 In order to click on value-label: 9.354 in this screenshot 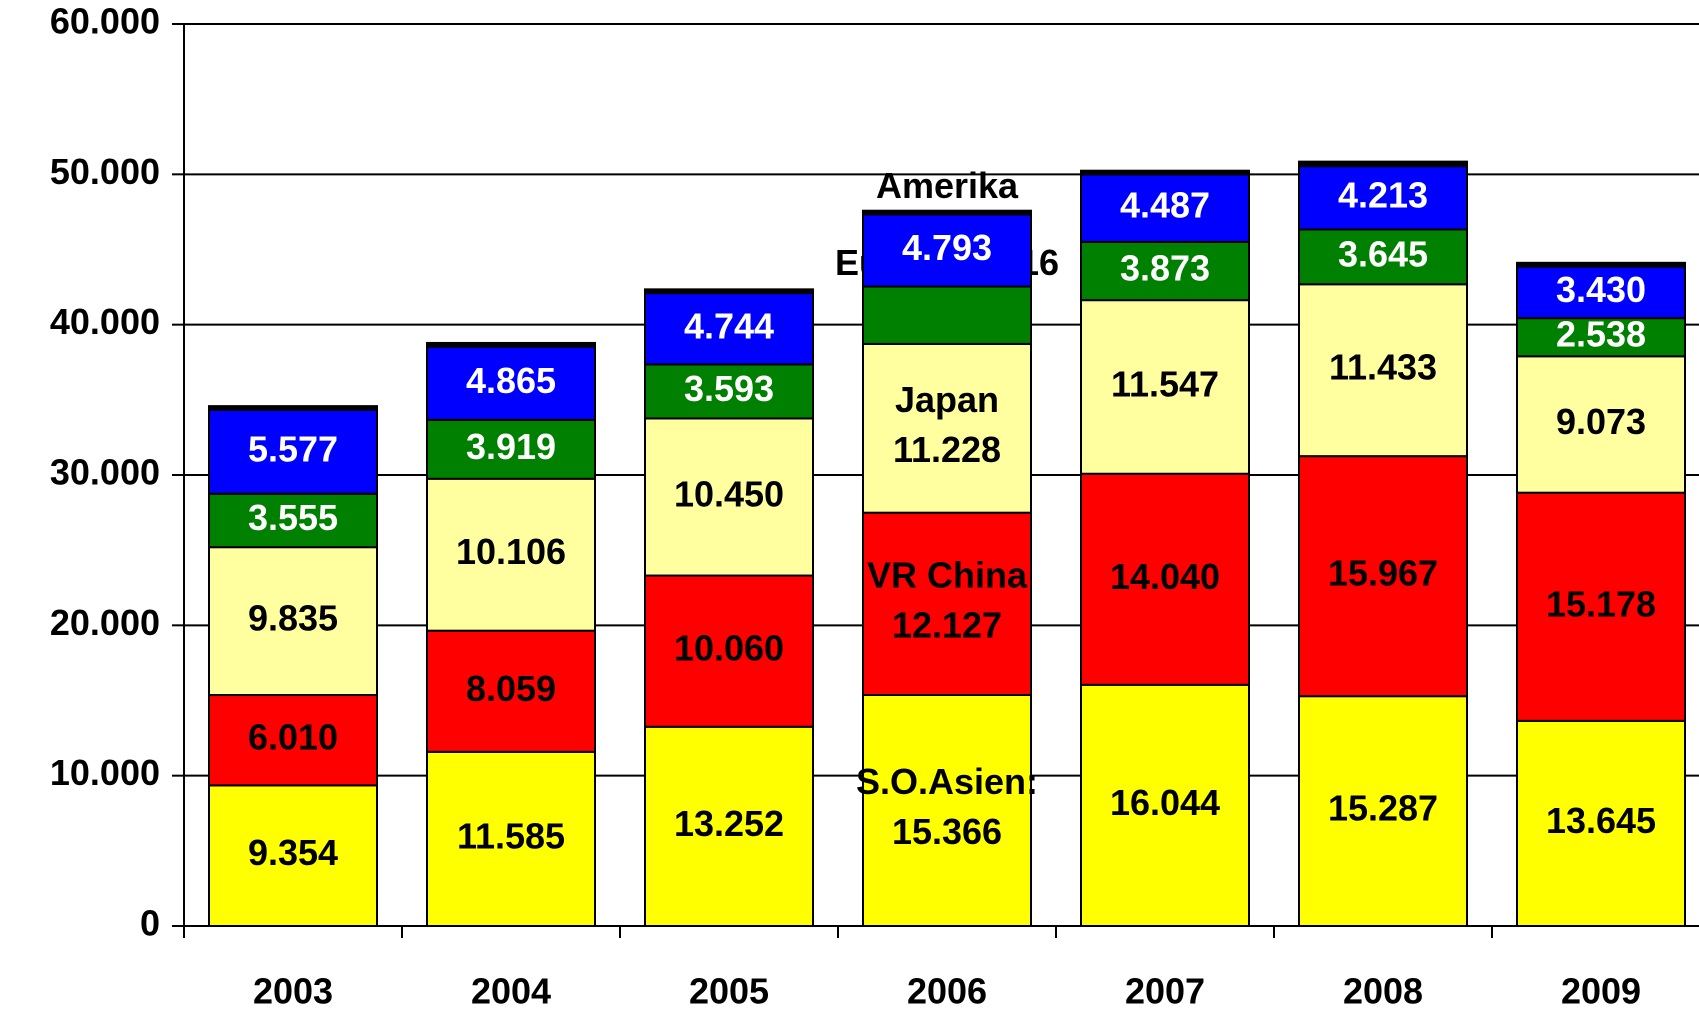, I will do `click(293, 852)`.